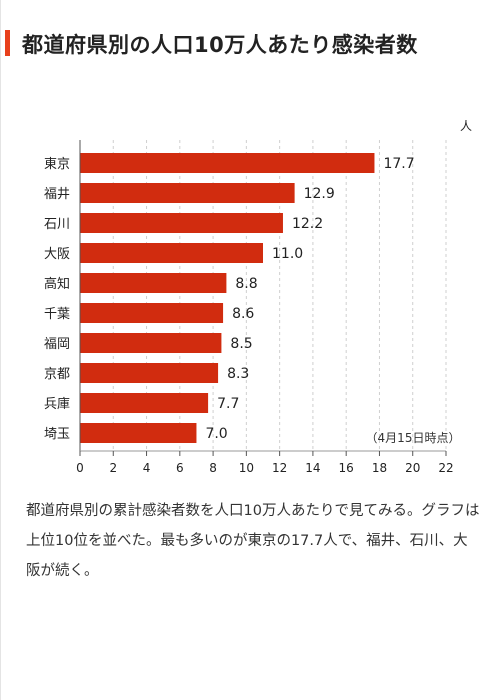 The height and width of the screenshot is (700, 493). What do you see at coordinates (220, 45) in the screenshot?
I see `article-title: 都道府県別の人口10万人あたり感染者数` at bounding box center [220, 45].